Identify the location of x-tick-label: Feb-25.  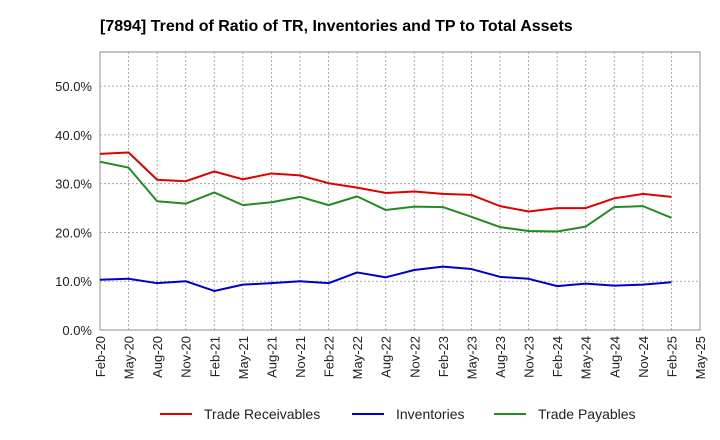
(671, 356).